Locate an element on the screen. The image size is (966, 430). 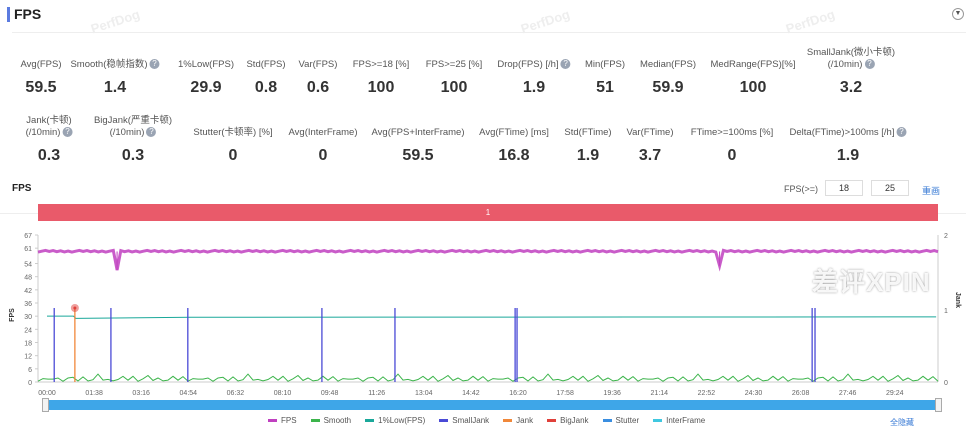
stat-value: 51 is located at coordinates (605, 87).